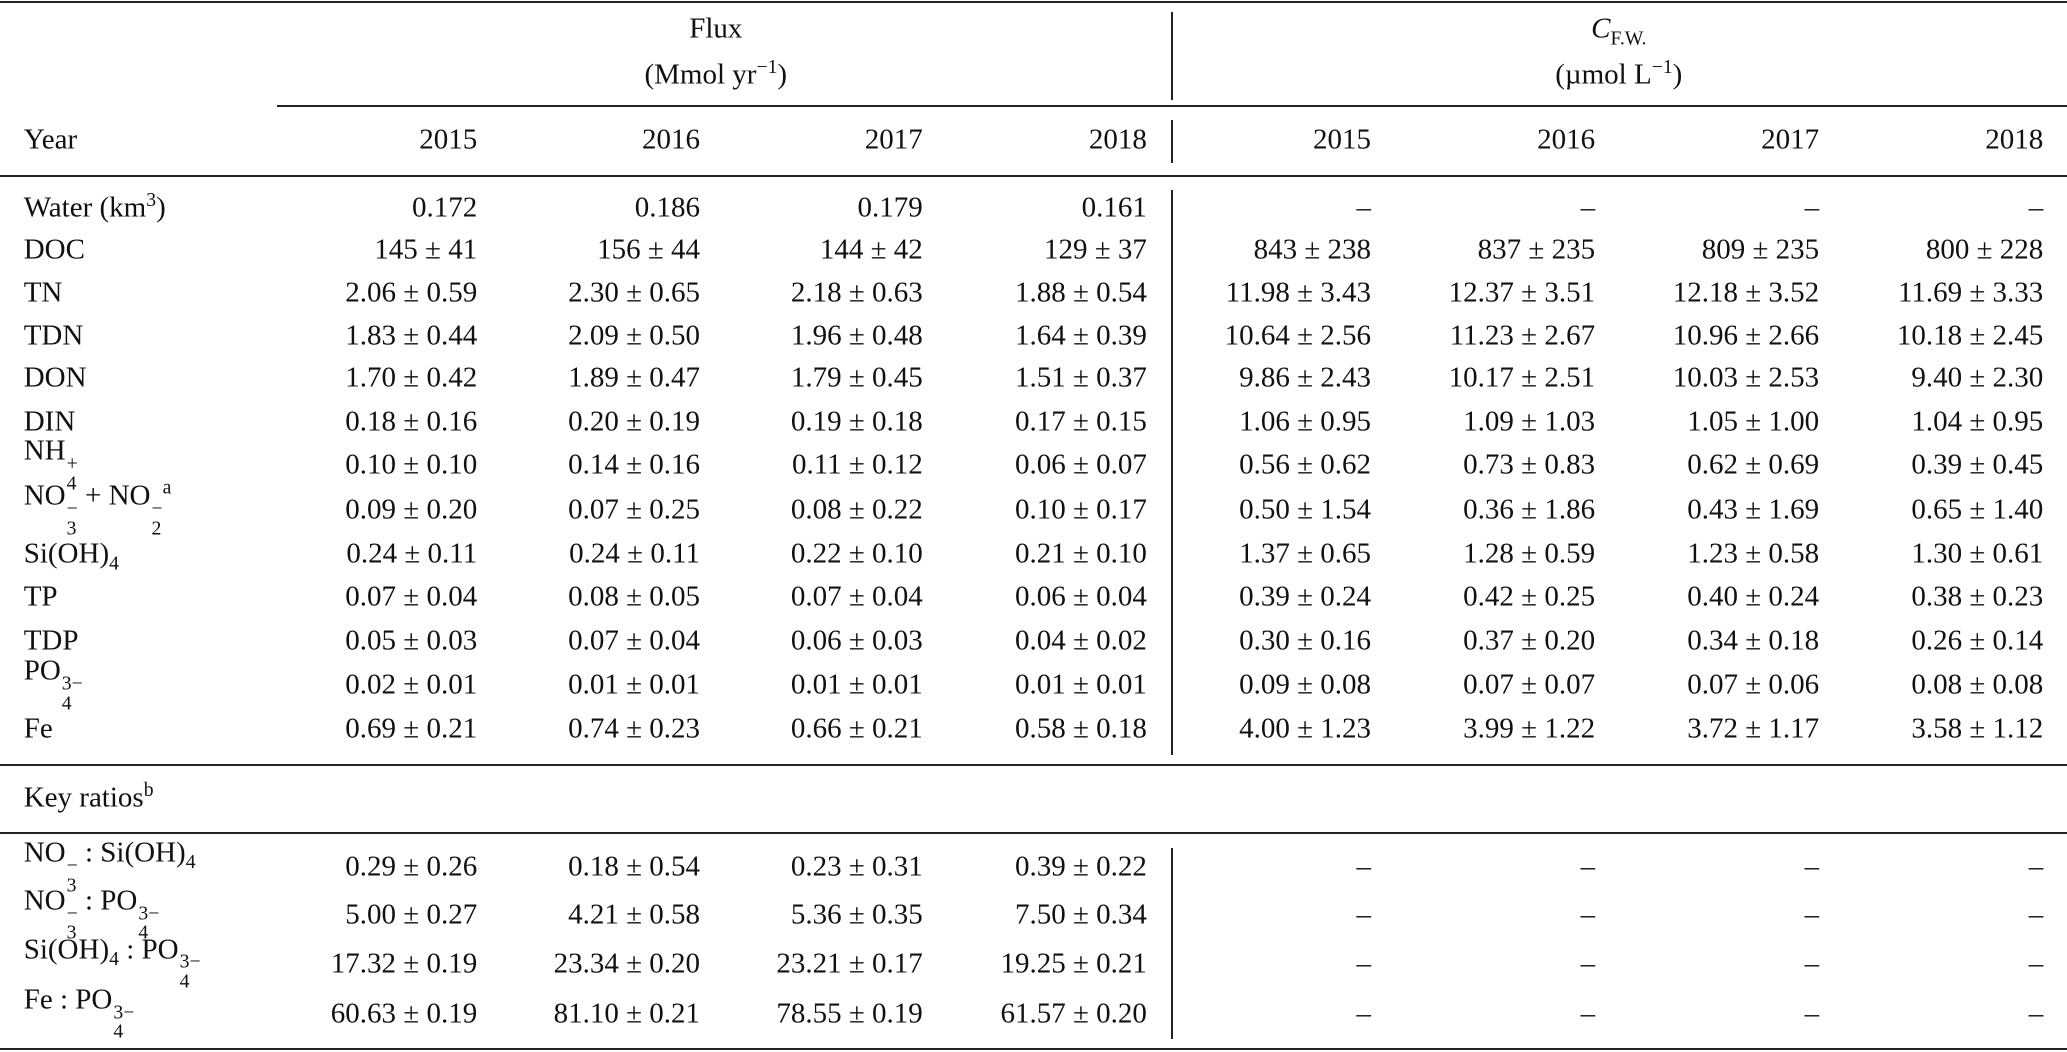 The width and height of the screenshot is (2067, 1052). Describe the element at coordinates (1628, 38) in the screenshot. I see `text-part: F.W.` at that location.